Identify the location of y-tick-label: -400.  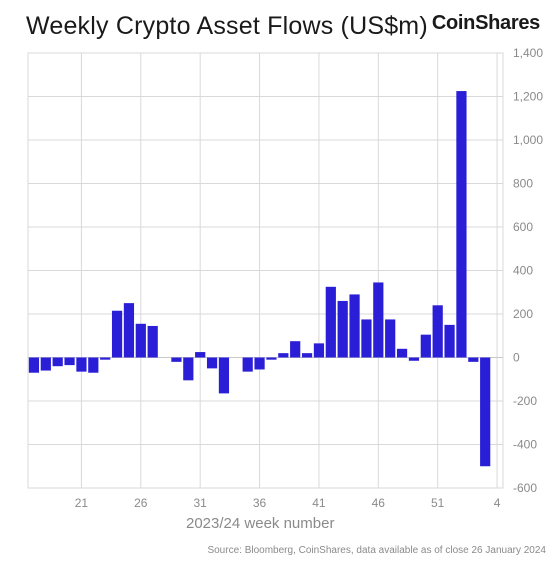
(525, 445).